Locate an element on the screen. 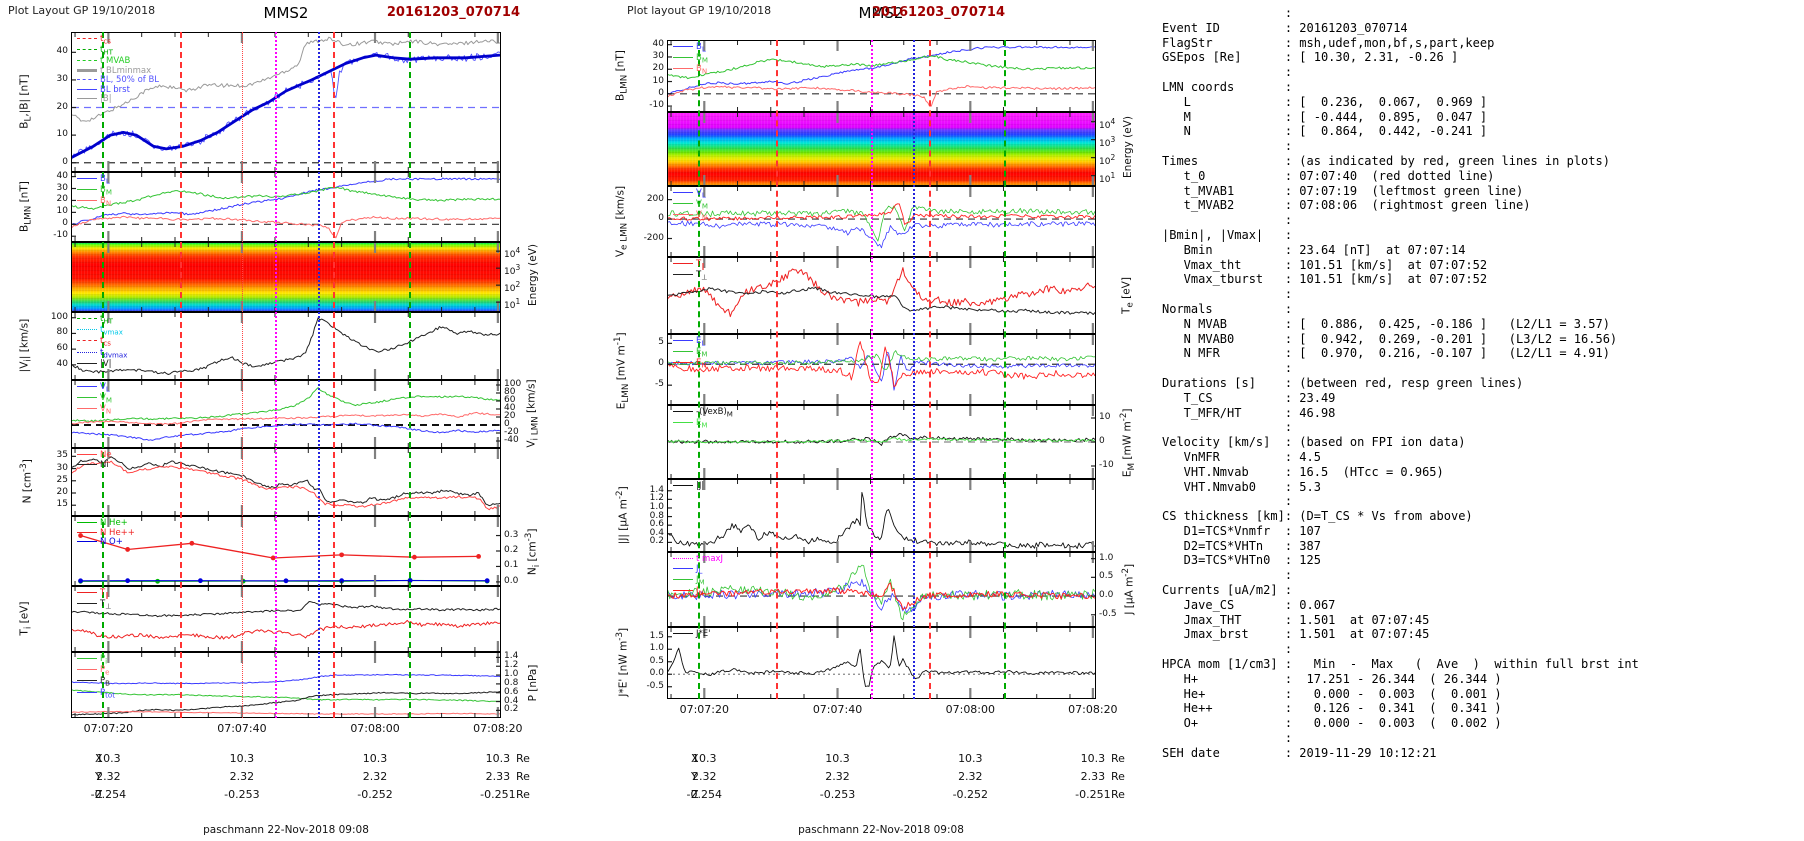 The width and height of the screenshot is (1804, 841). right-tick-label: 10⁴ is located at coordinates (512, 253).